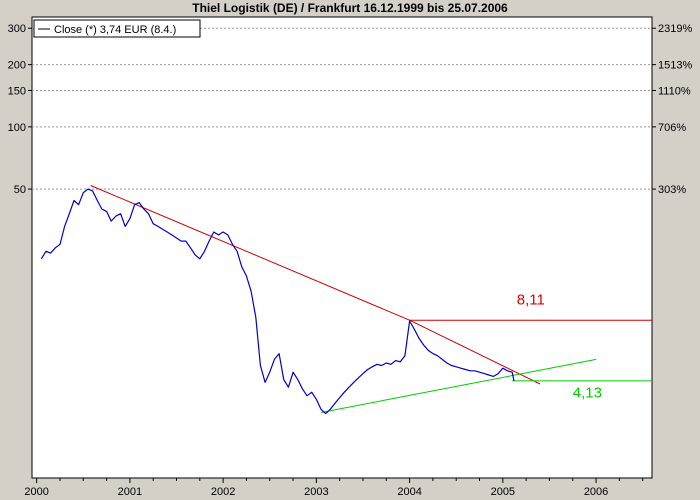 Image resolution: width=700 pixels, height=500 pixels. Describe the element at coordinates (559, 347) in the screenshot. I see `annotations: 8,11 4,13` at that location.